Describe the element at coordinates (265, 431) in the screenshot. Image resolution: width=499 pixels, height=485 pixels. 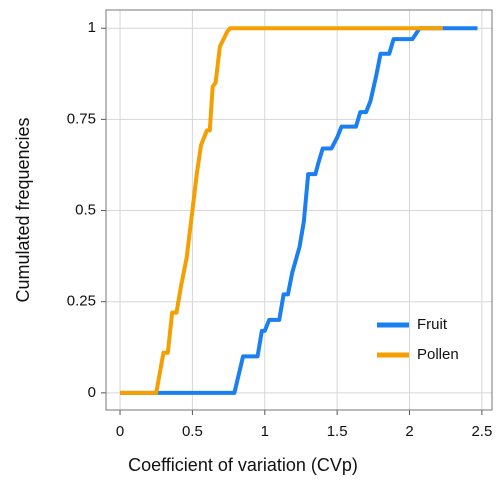
I see `x-tick-label: 1` at that location.